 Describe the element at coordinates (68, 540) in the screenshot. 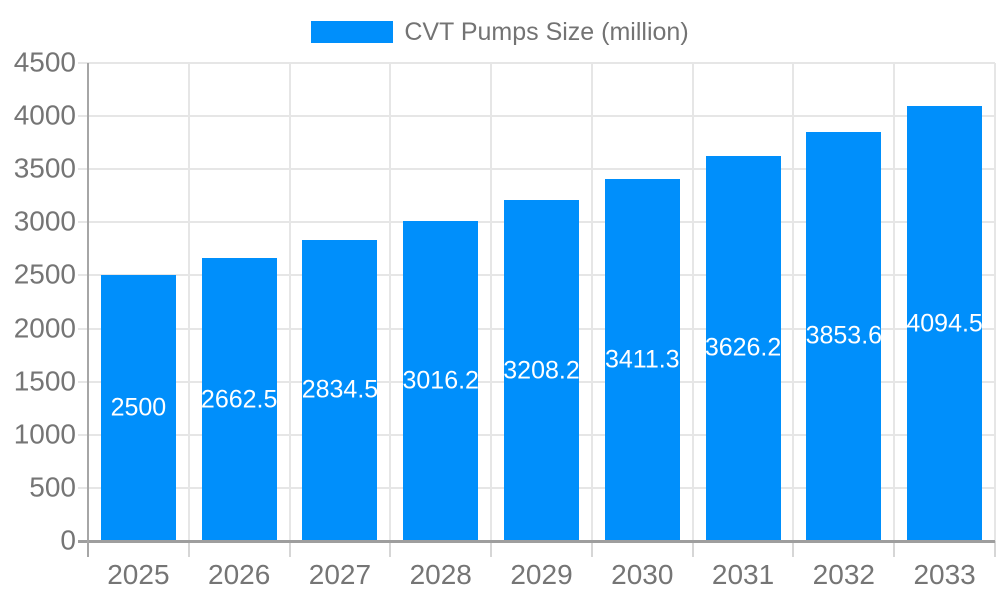

I see `y-axis-tick-label: 0` at that location.